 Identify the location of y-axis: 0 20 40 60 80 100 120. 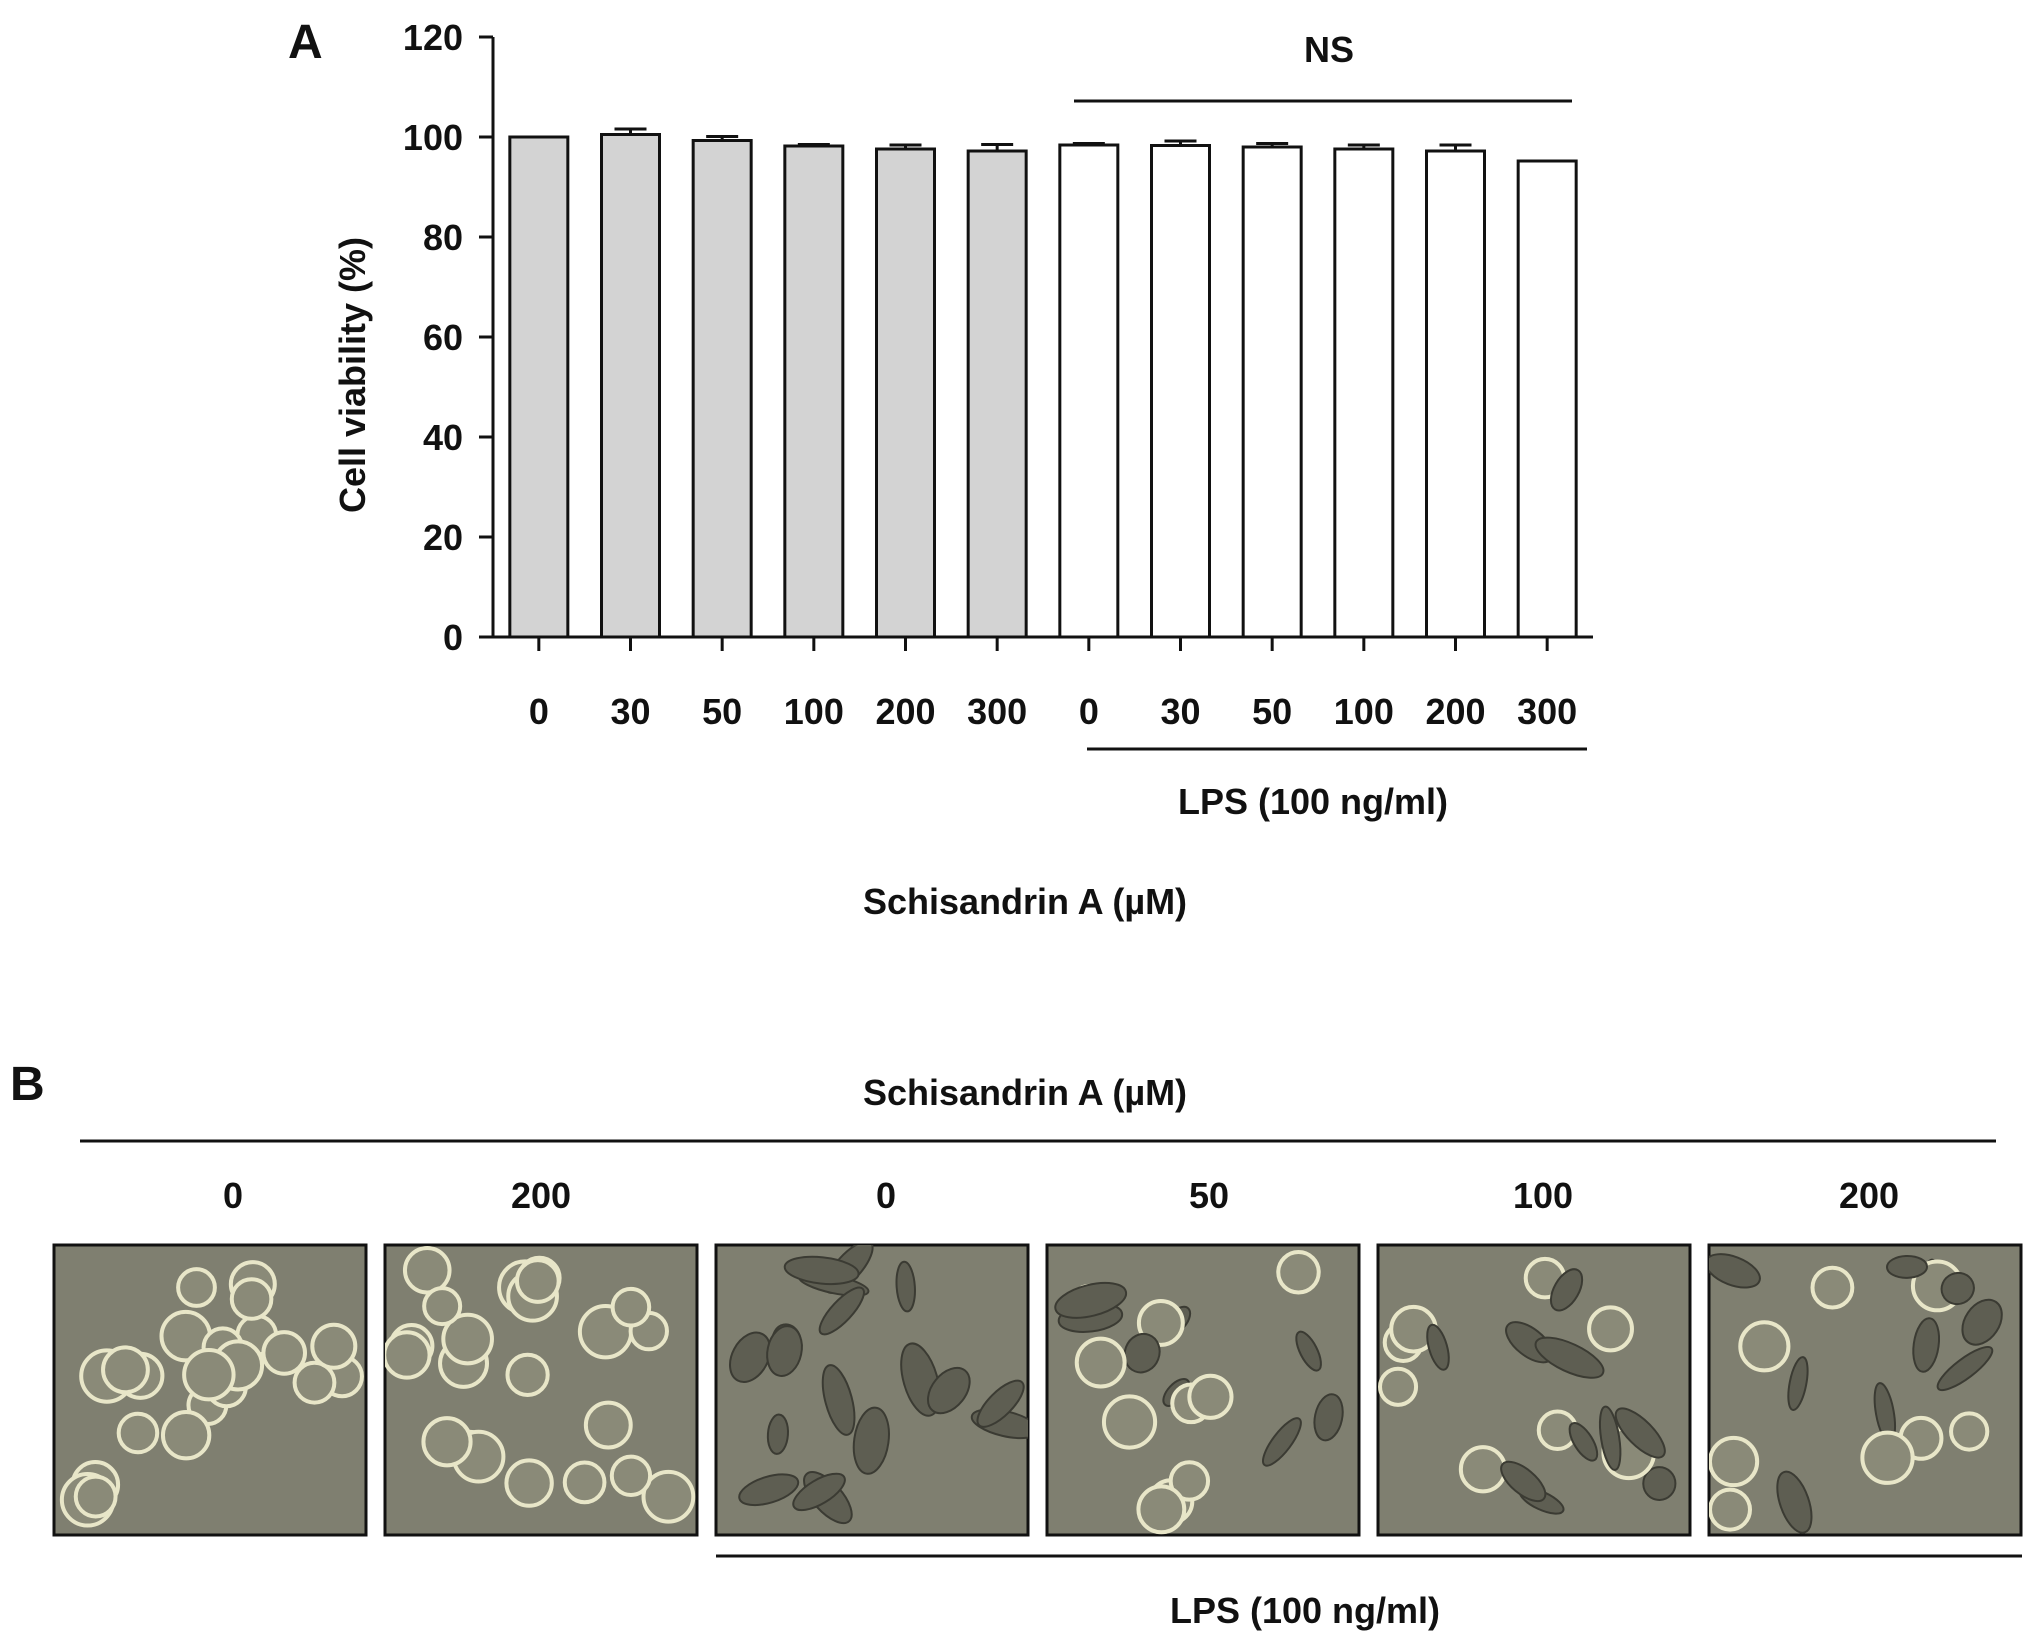
(449, 337).